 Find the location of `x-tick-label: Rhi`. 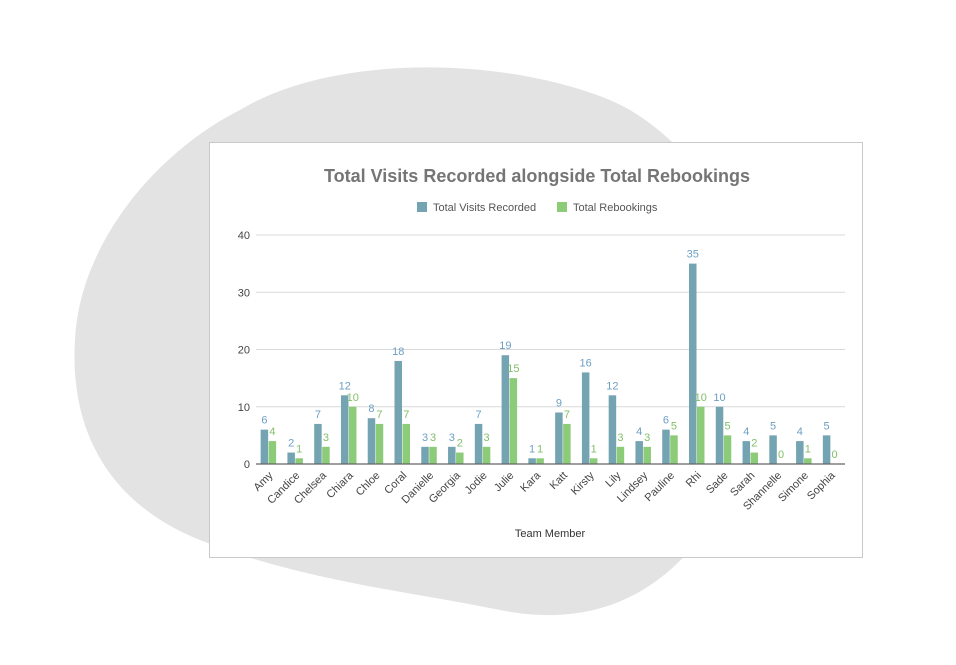

x-tick-label: Rhi is located at coordinates (694, 480).